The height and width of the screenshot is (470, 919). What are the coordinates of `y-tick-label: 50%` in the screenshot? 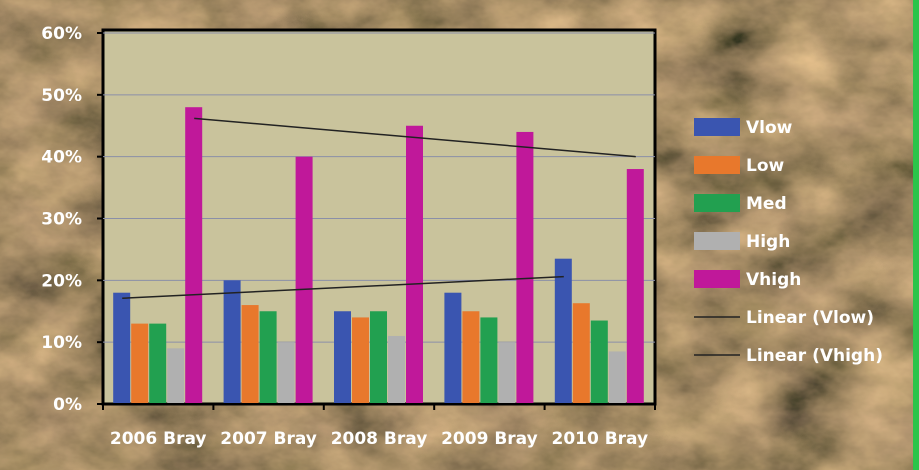 It's located at (61, 96).